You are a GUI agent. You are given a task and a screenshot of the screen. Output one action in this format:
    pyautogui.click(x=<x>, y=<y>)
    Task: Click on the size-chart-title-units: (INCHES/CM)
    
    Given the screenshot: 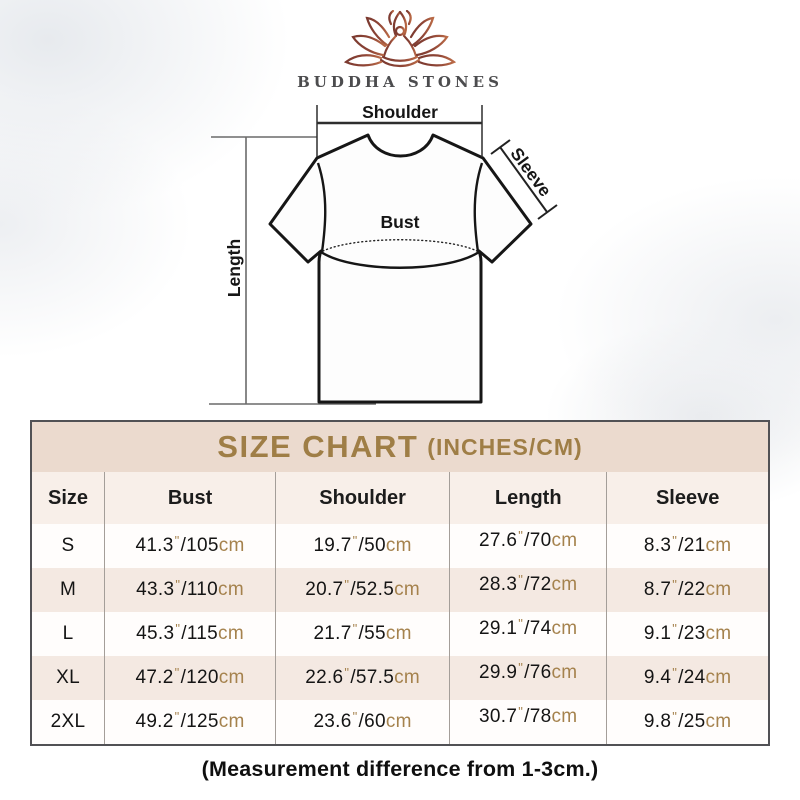 What is the action you would take?
    pyautogui.click(x=505, y=446)
    